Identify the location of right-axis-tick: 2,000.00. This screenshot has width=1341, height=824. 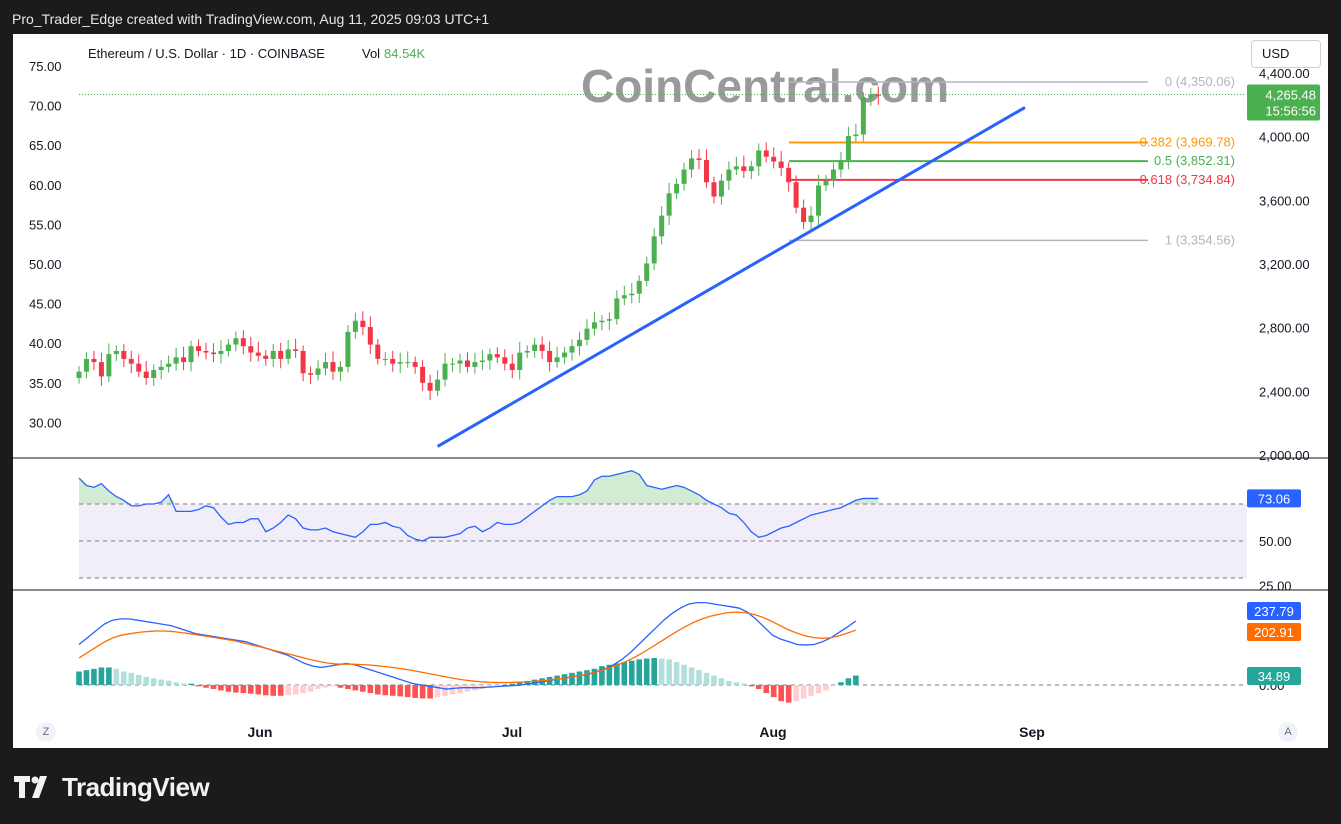
(1284, 455).